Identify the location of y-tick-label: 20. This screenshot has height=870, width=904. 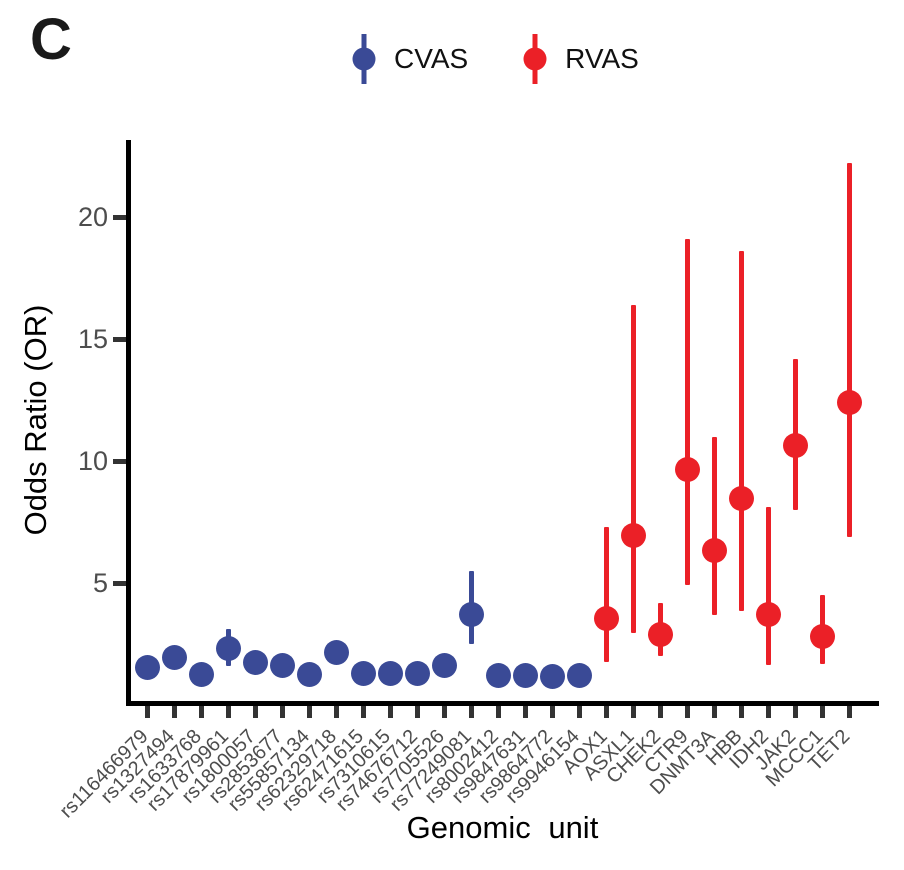
(92, 217).